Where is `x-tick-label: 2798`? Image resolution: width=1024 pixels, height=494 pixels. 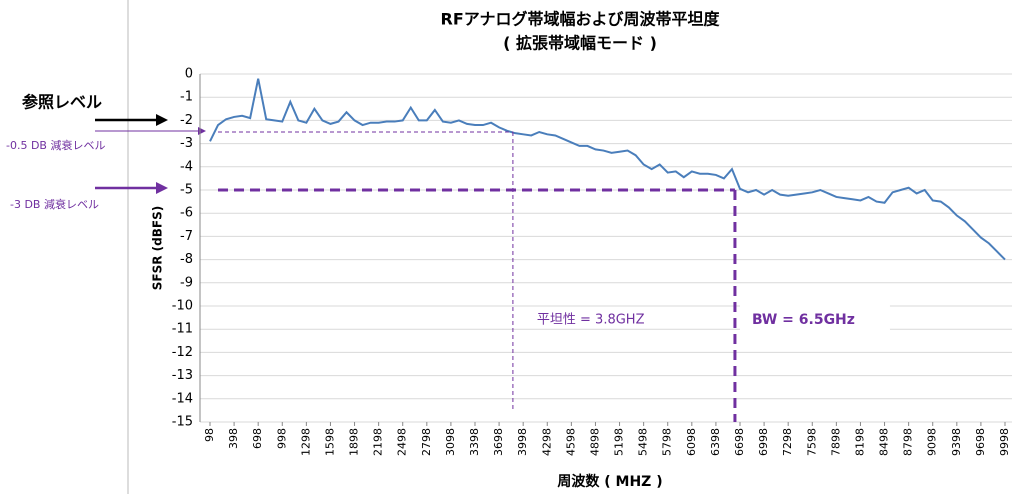 x-tick-label: 2798 is located at coordinates (426, 442).